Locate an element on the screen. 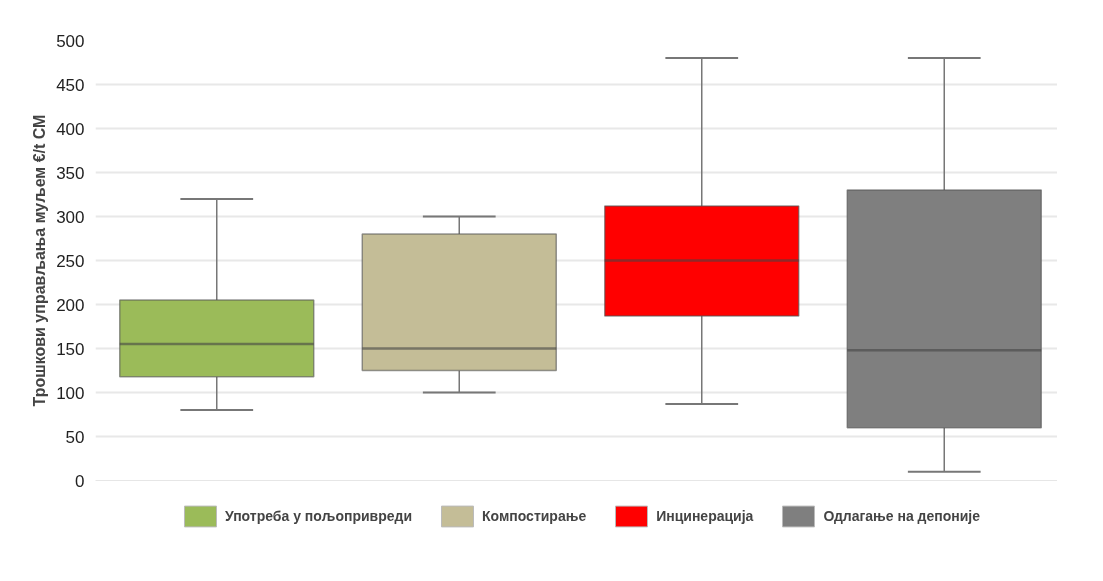 The height and width of the screenshot is (581, 1103). y-tick-label: 300 is located at coordinates (70, 217).